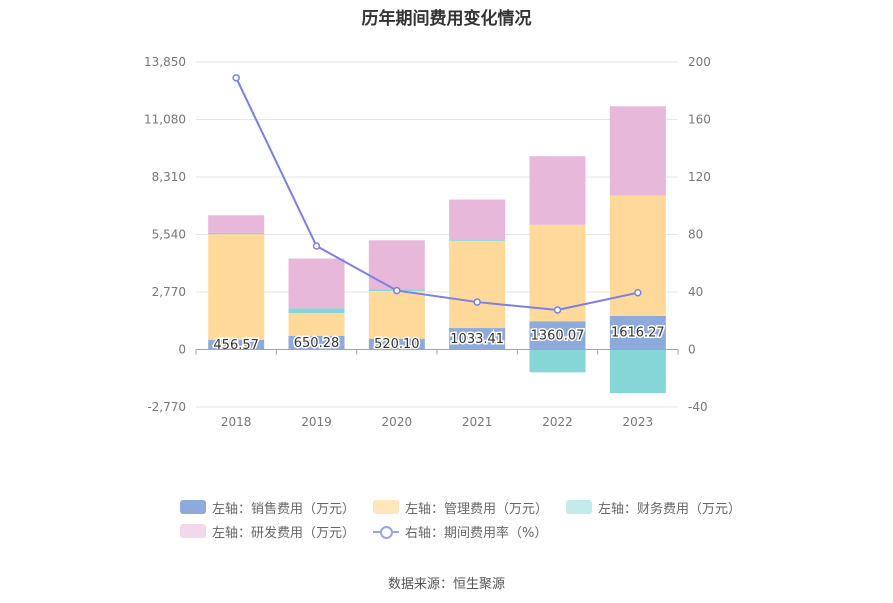 This screenshot has height=603, width=893. What do you see at coordinates (695, 292) in the screenshot?
I see `right-axis-tick-label: 40` at bounding box center [695, 292].